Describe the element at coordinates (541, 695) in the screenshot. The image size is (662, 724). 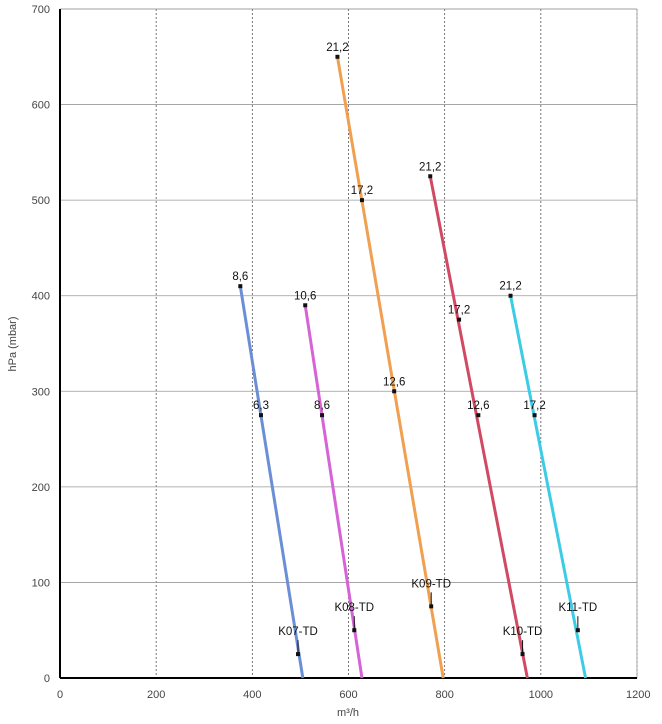
I see `x-tick-label: 1000` at that location.